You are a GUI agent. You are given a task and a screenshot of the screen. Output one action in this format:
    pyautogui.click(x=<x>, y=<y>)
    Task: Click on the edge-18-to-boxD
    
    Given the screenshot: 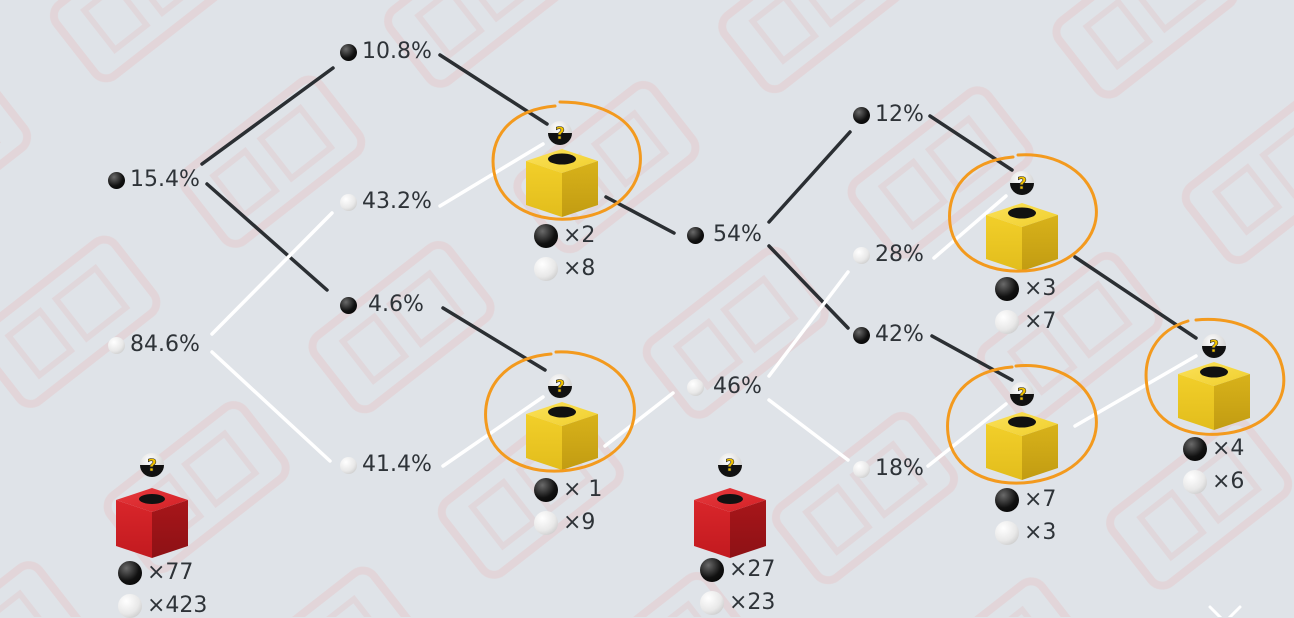 What is the action you would take?
    pyautogui.click(x=967, y=435)
    